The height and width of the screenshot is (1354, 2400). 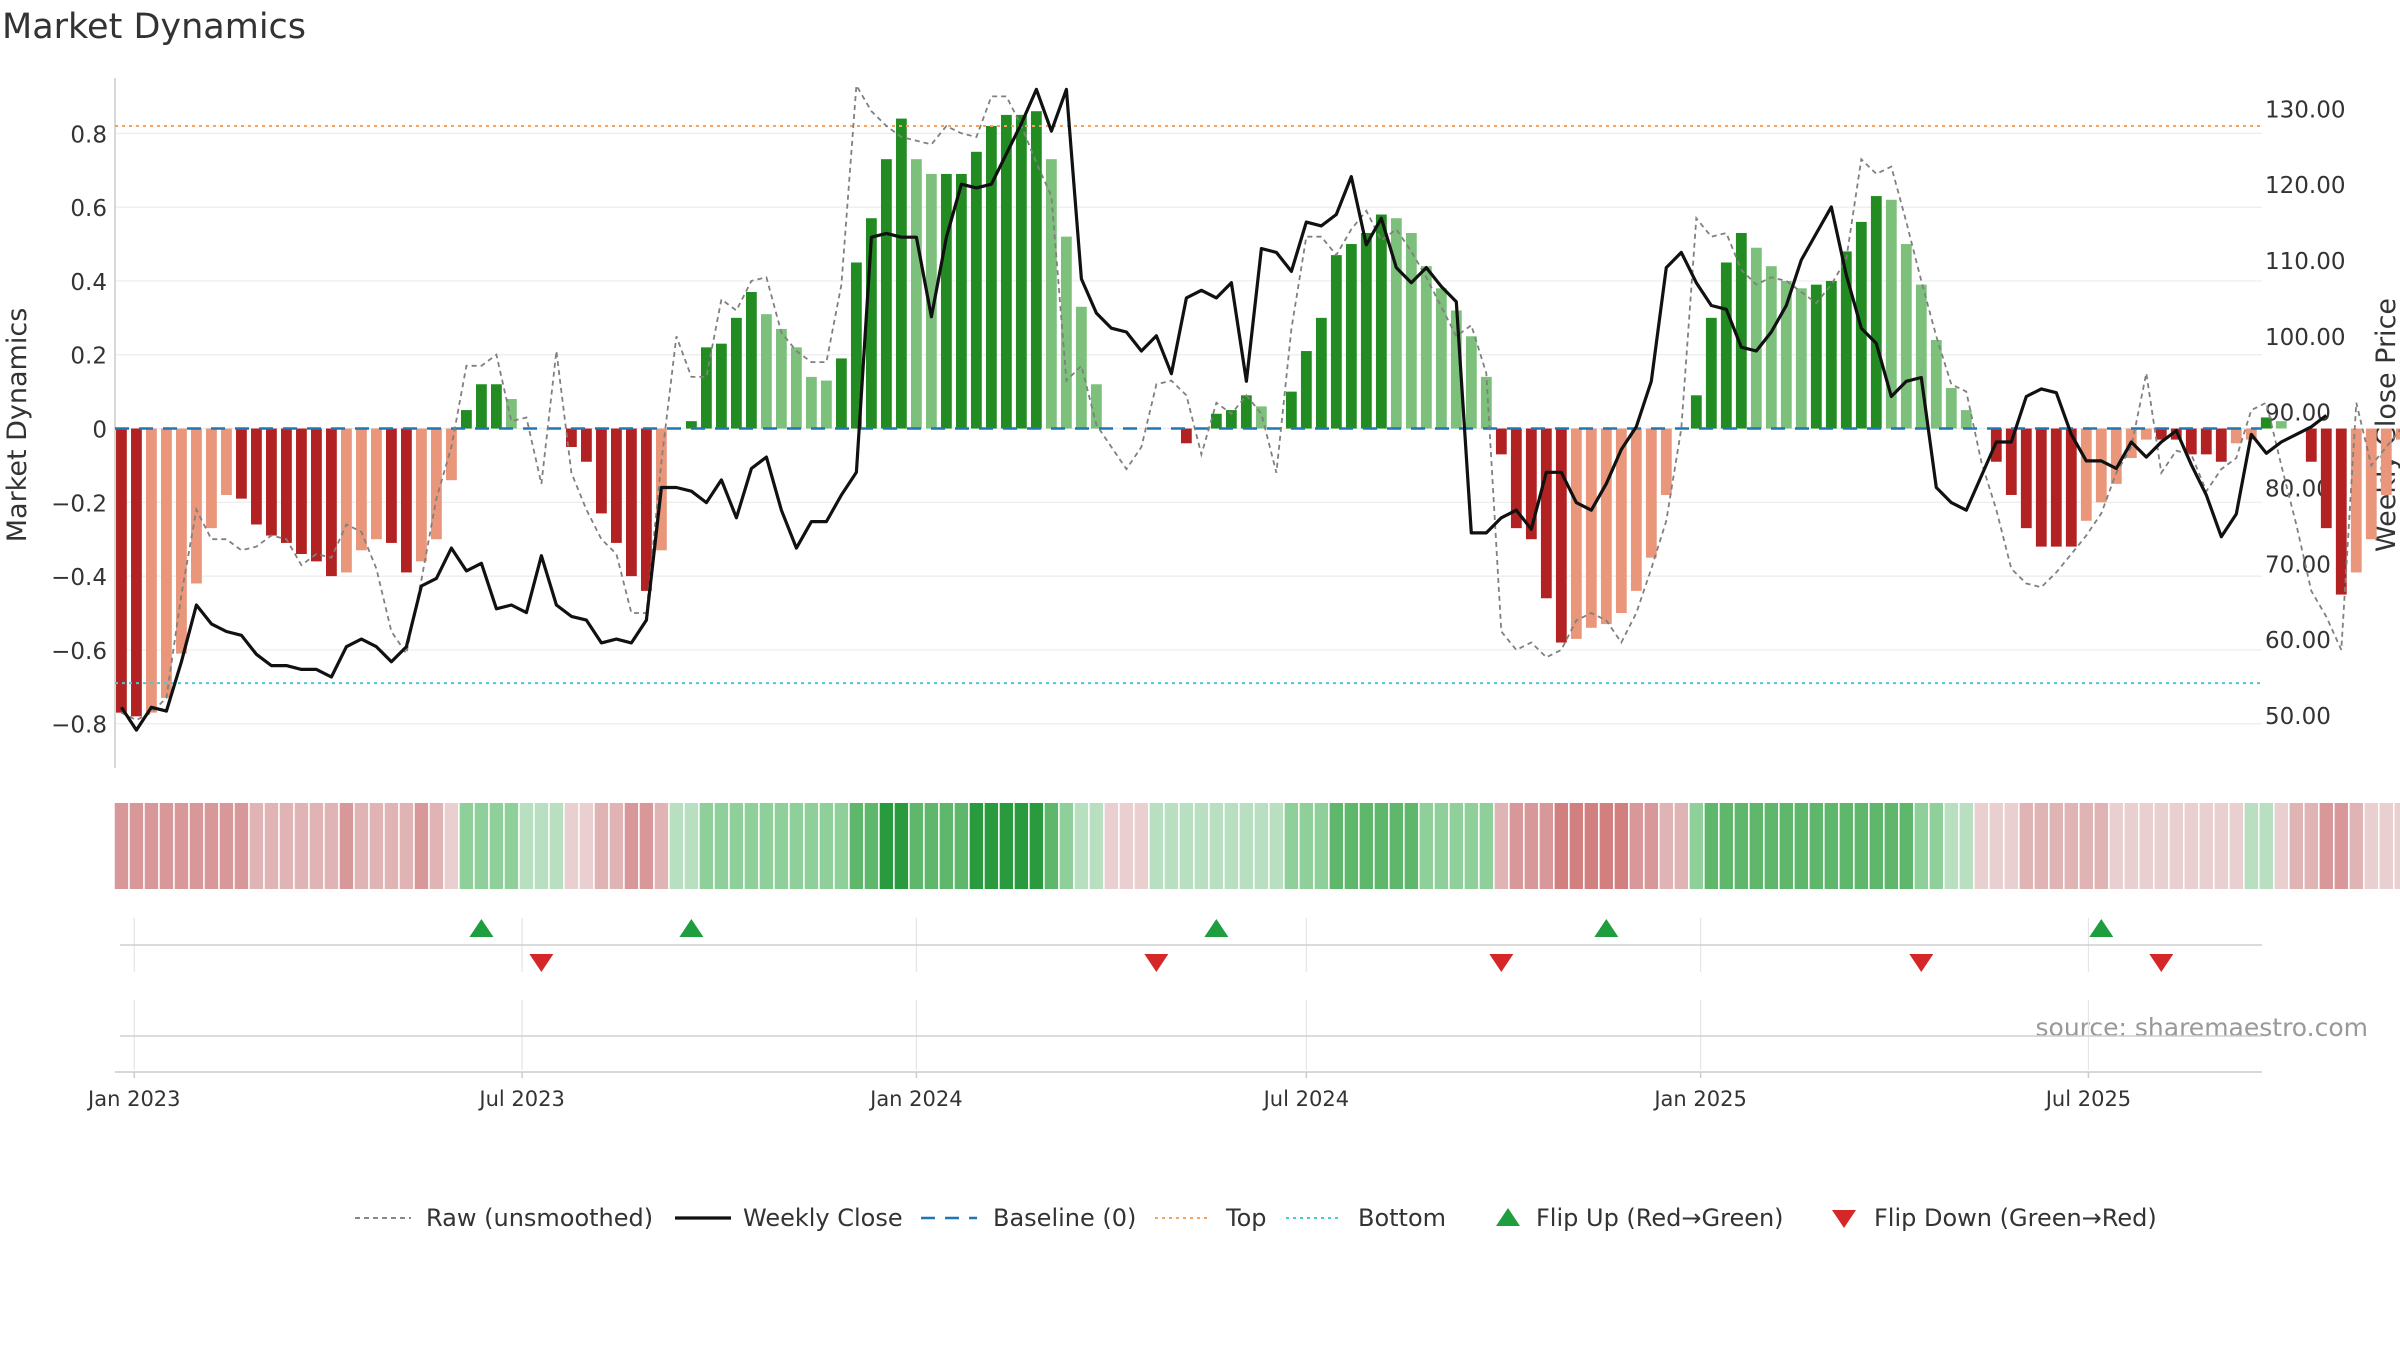 What do you see at coordinates (2305, 110) in the screenshot?
I see `y2-tick-label: 130.00` at bounding box center [2305, 110].